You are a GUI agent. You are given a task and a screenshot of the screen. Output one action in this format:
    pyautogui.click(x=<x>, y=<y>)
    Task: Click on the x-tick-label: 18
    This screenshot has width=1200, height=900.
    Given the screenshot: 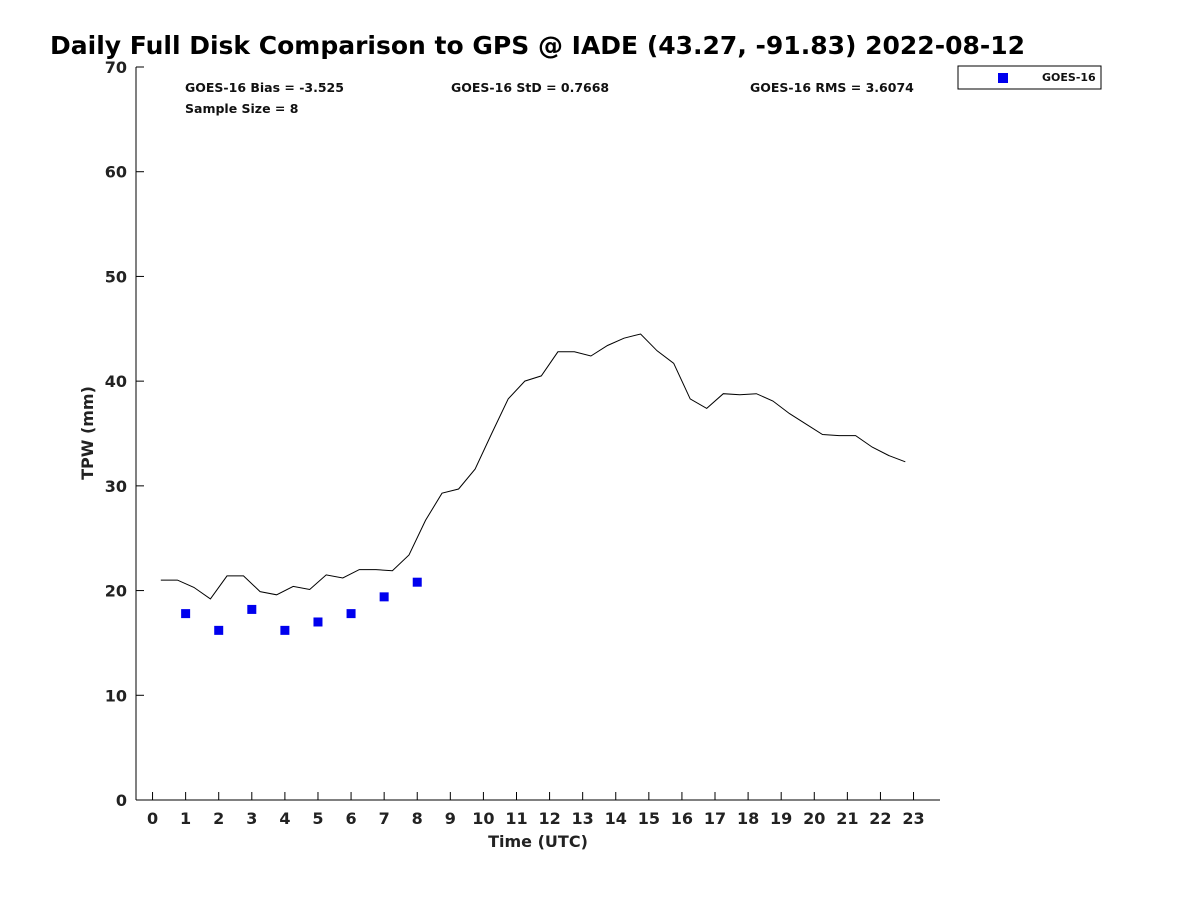 What is the action you would take?
    pyautogui.click(x=748, y=818)
    